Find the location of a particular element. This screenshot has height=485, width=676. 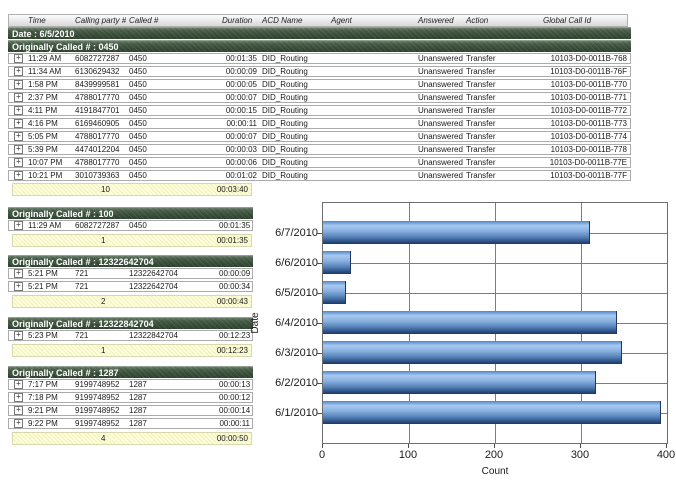

column-header-answered: Answered is located at coordinates (436, 20).